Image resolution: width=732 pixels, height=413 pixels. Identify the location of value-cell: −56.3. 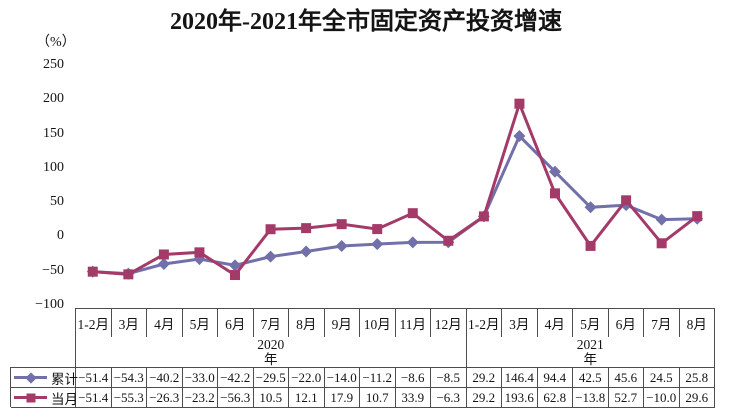
(236, 398).